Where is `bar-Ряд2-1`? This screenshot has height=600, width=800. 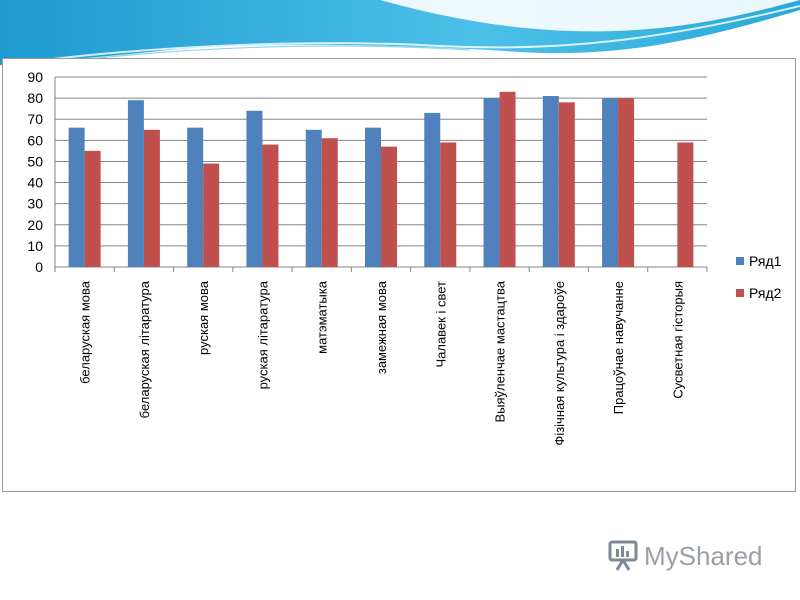
bar-Ряд2-1 is located at coordinates (151, 198).